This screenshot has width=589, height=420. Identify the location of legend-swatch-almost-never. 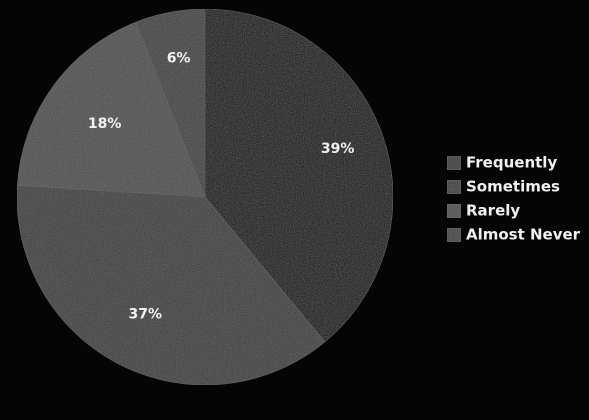
(454, 235).